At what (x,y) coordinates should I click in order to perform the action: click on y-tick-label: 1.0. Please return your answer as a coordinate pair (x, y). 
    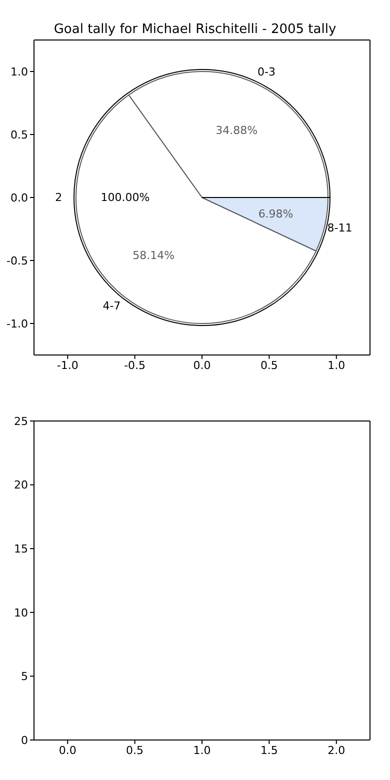
    Looking at the image, I should click on (19, 71).